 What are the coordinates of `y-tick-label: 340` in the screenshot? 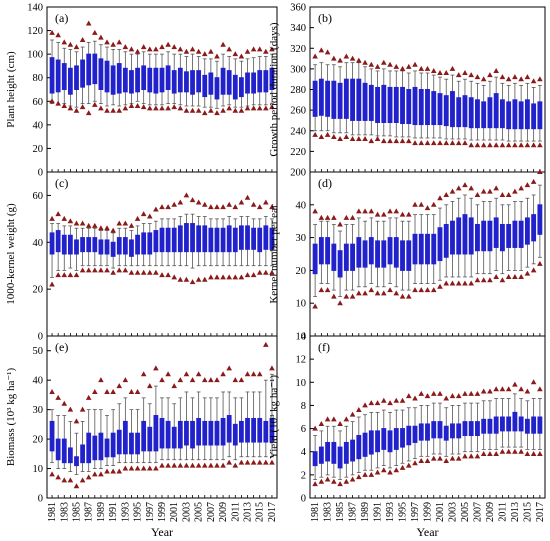 It's located at (298, 28).